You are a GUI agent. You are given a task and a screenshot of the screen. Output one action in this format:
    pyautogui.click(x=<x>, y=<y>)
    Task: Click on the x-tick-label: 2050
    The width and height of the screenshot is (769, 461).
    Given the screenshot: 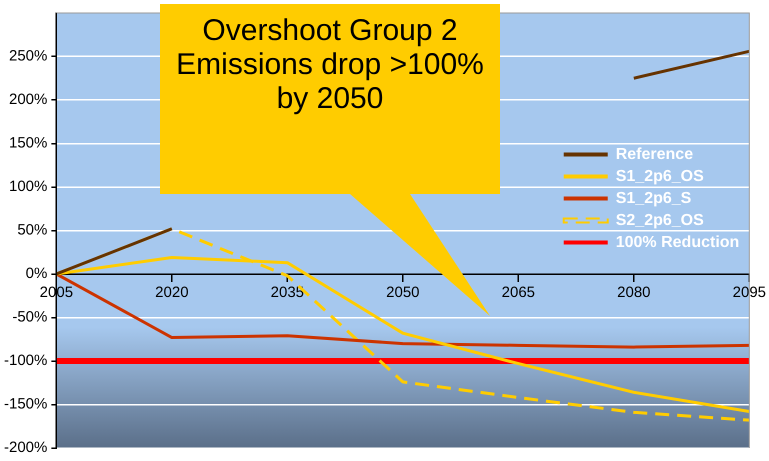 What is the action you would take?
    pyautogui.click(x=403, y=293)
    